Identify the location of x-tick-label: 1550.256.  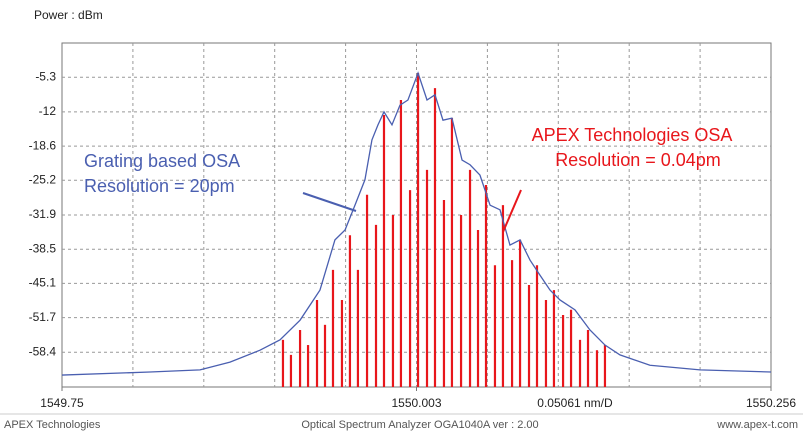
(771, 403).